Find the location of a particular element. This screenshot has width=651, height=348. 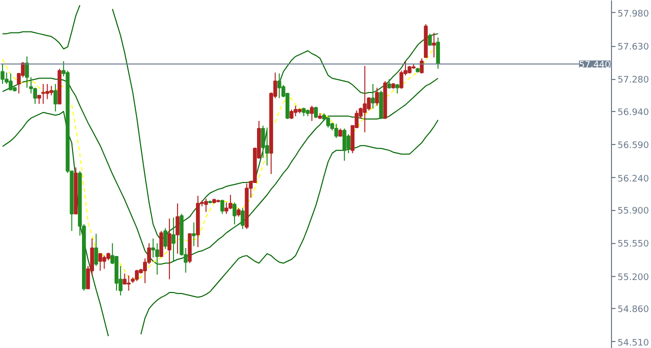

y-tick-label: 54.510 is located at coordinates (634, 343).